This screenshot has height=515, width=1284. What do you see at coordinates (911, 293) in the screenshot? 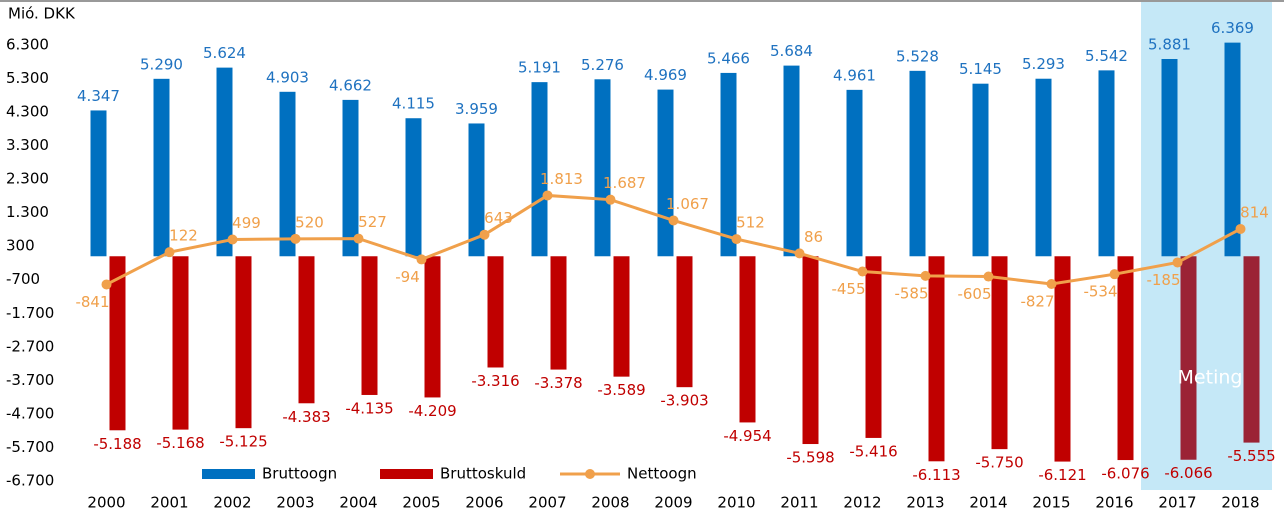
I see `value-label: -585` at bounding box center [911, 293].